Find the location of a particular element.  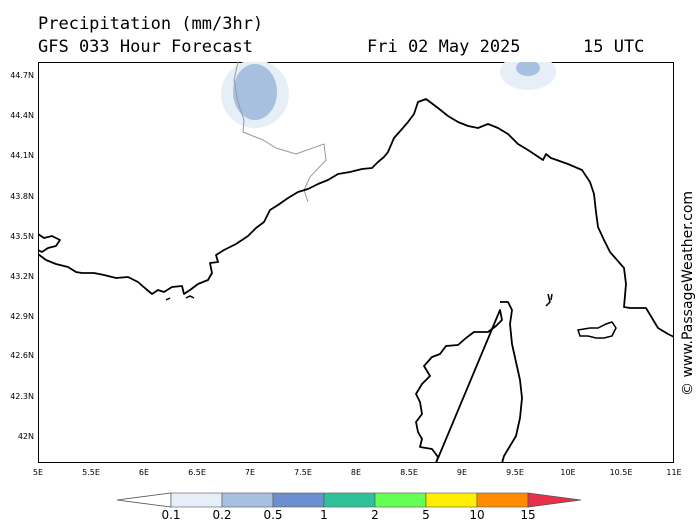

legend-label: 0.2 is located at coordinates (222, 515).